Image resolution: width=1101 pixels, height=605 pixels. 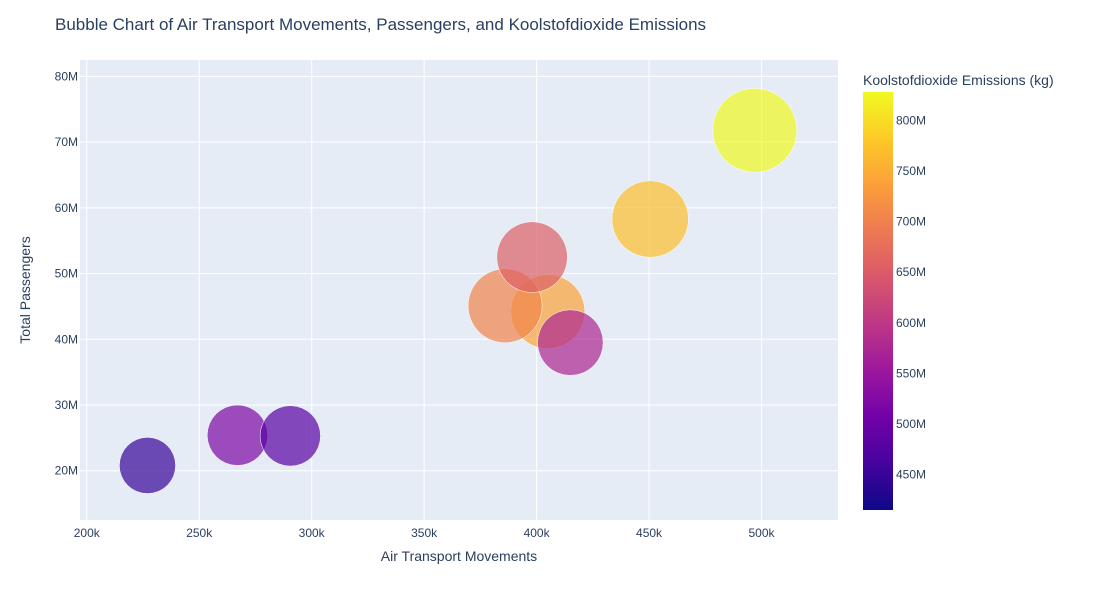 What do you see at coordinates (762, 533) in the screenshot?
I see `x-tick-label: 500k` at bounding box center [762, 533].